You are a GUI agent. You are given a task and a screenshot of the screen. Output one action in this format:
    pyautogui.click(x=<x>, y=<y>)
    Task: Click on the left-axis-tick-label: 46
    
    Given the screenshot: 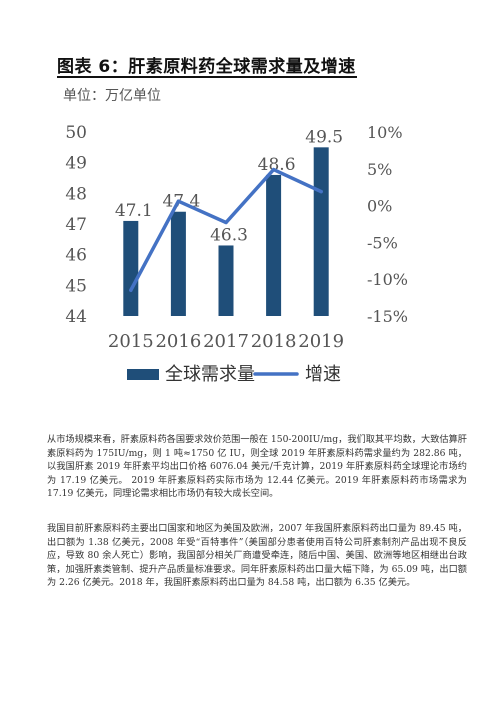 What is the action you would take?
    pyautogui.click(x=76, y=256)
    